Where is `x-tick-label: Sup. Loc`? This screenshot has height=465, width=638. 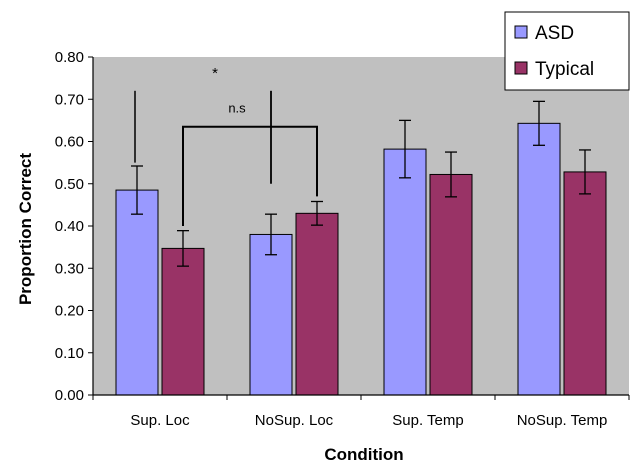 x-tick-label: Sup. Loc is located at coordinates (160, 420).